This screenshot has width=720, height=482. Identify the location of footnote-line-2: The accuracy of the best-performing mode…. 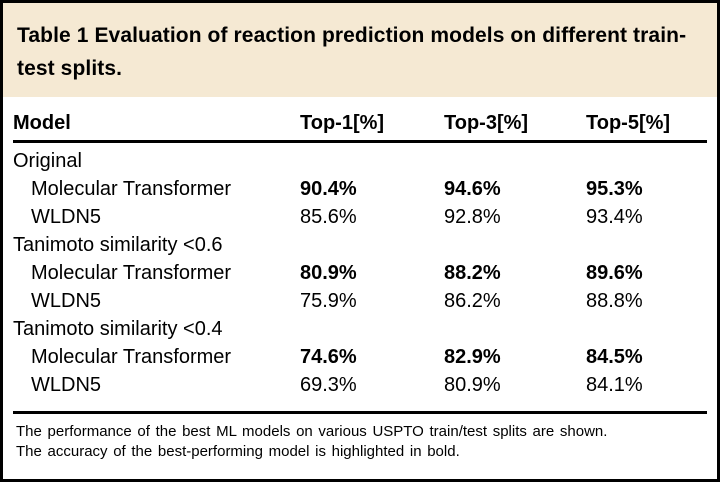
(238, 451).